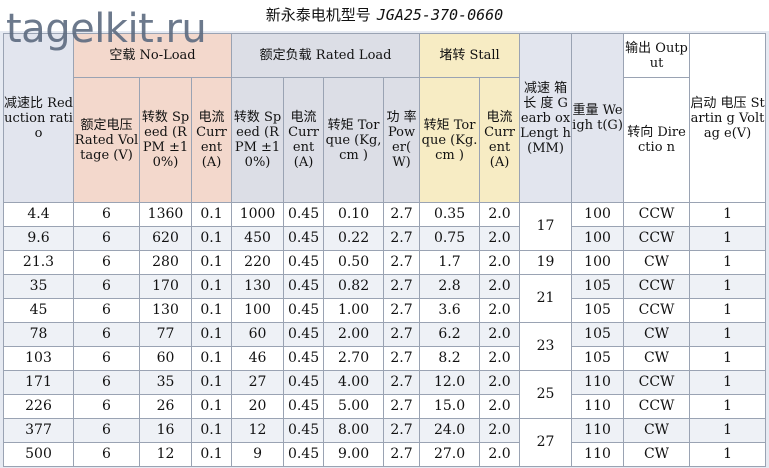 This screenshot has width=769, height=468. What do you see at coordinates (450, 310) in the screenshot?
I see `stall-torque-cell: 3.6` at bounding box center [450, 310].